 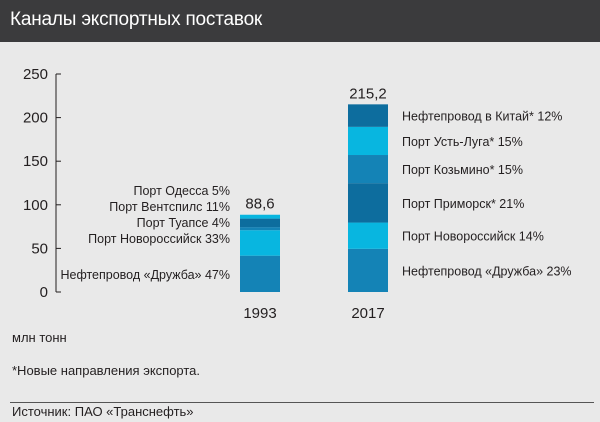 I want to click on segment-label: Порт Туапсе 4%, so click(x=183, y=223).